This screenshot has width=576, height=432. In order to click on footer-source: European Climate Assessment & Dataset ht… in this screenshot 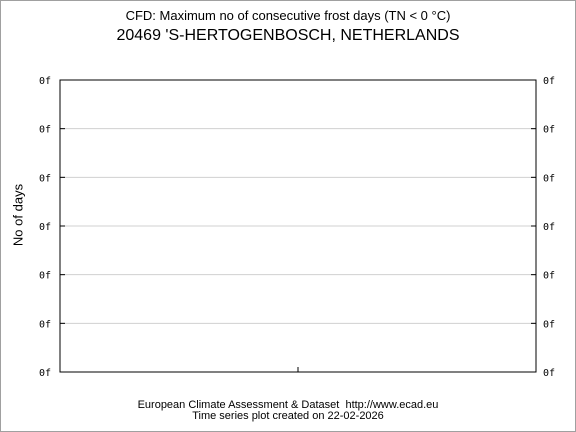, I will do `click(288, 405)`.